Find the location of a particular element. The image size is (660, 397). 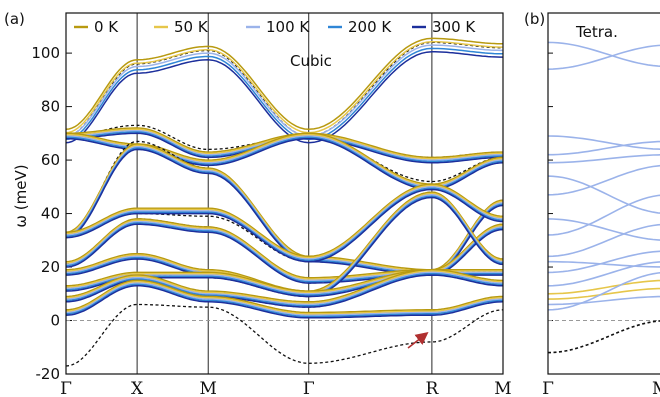

panel-b-dispersion-curves is located at coordinates (604, 197).